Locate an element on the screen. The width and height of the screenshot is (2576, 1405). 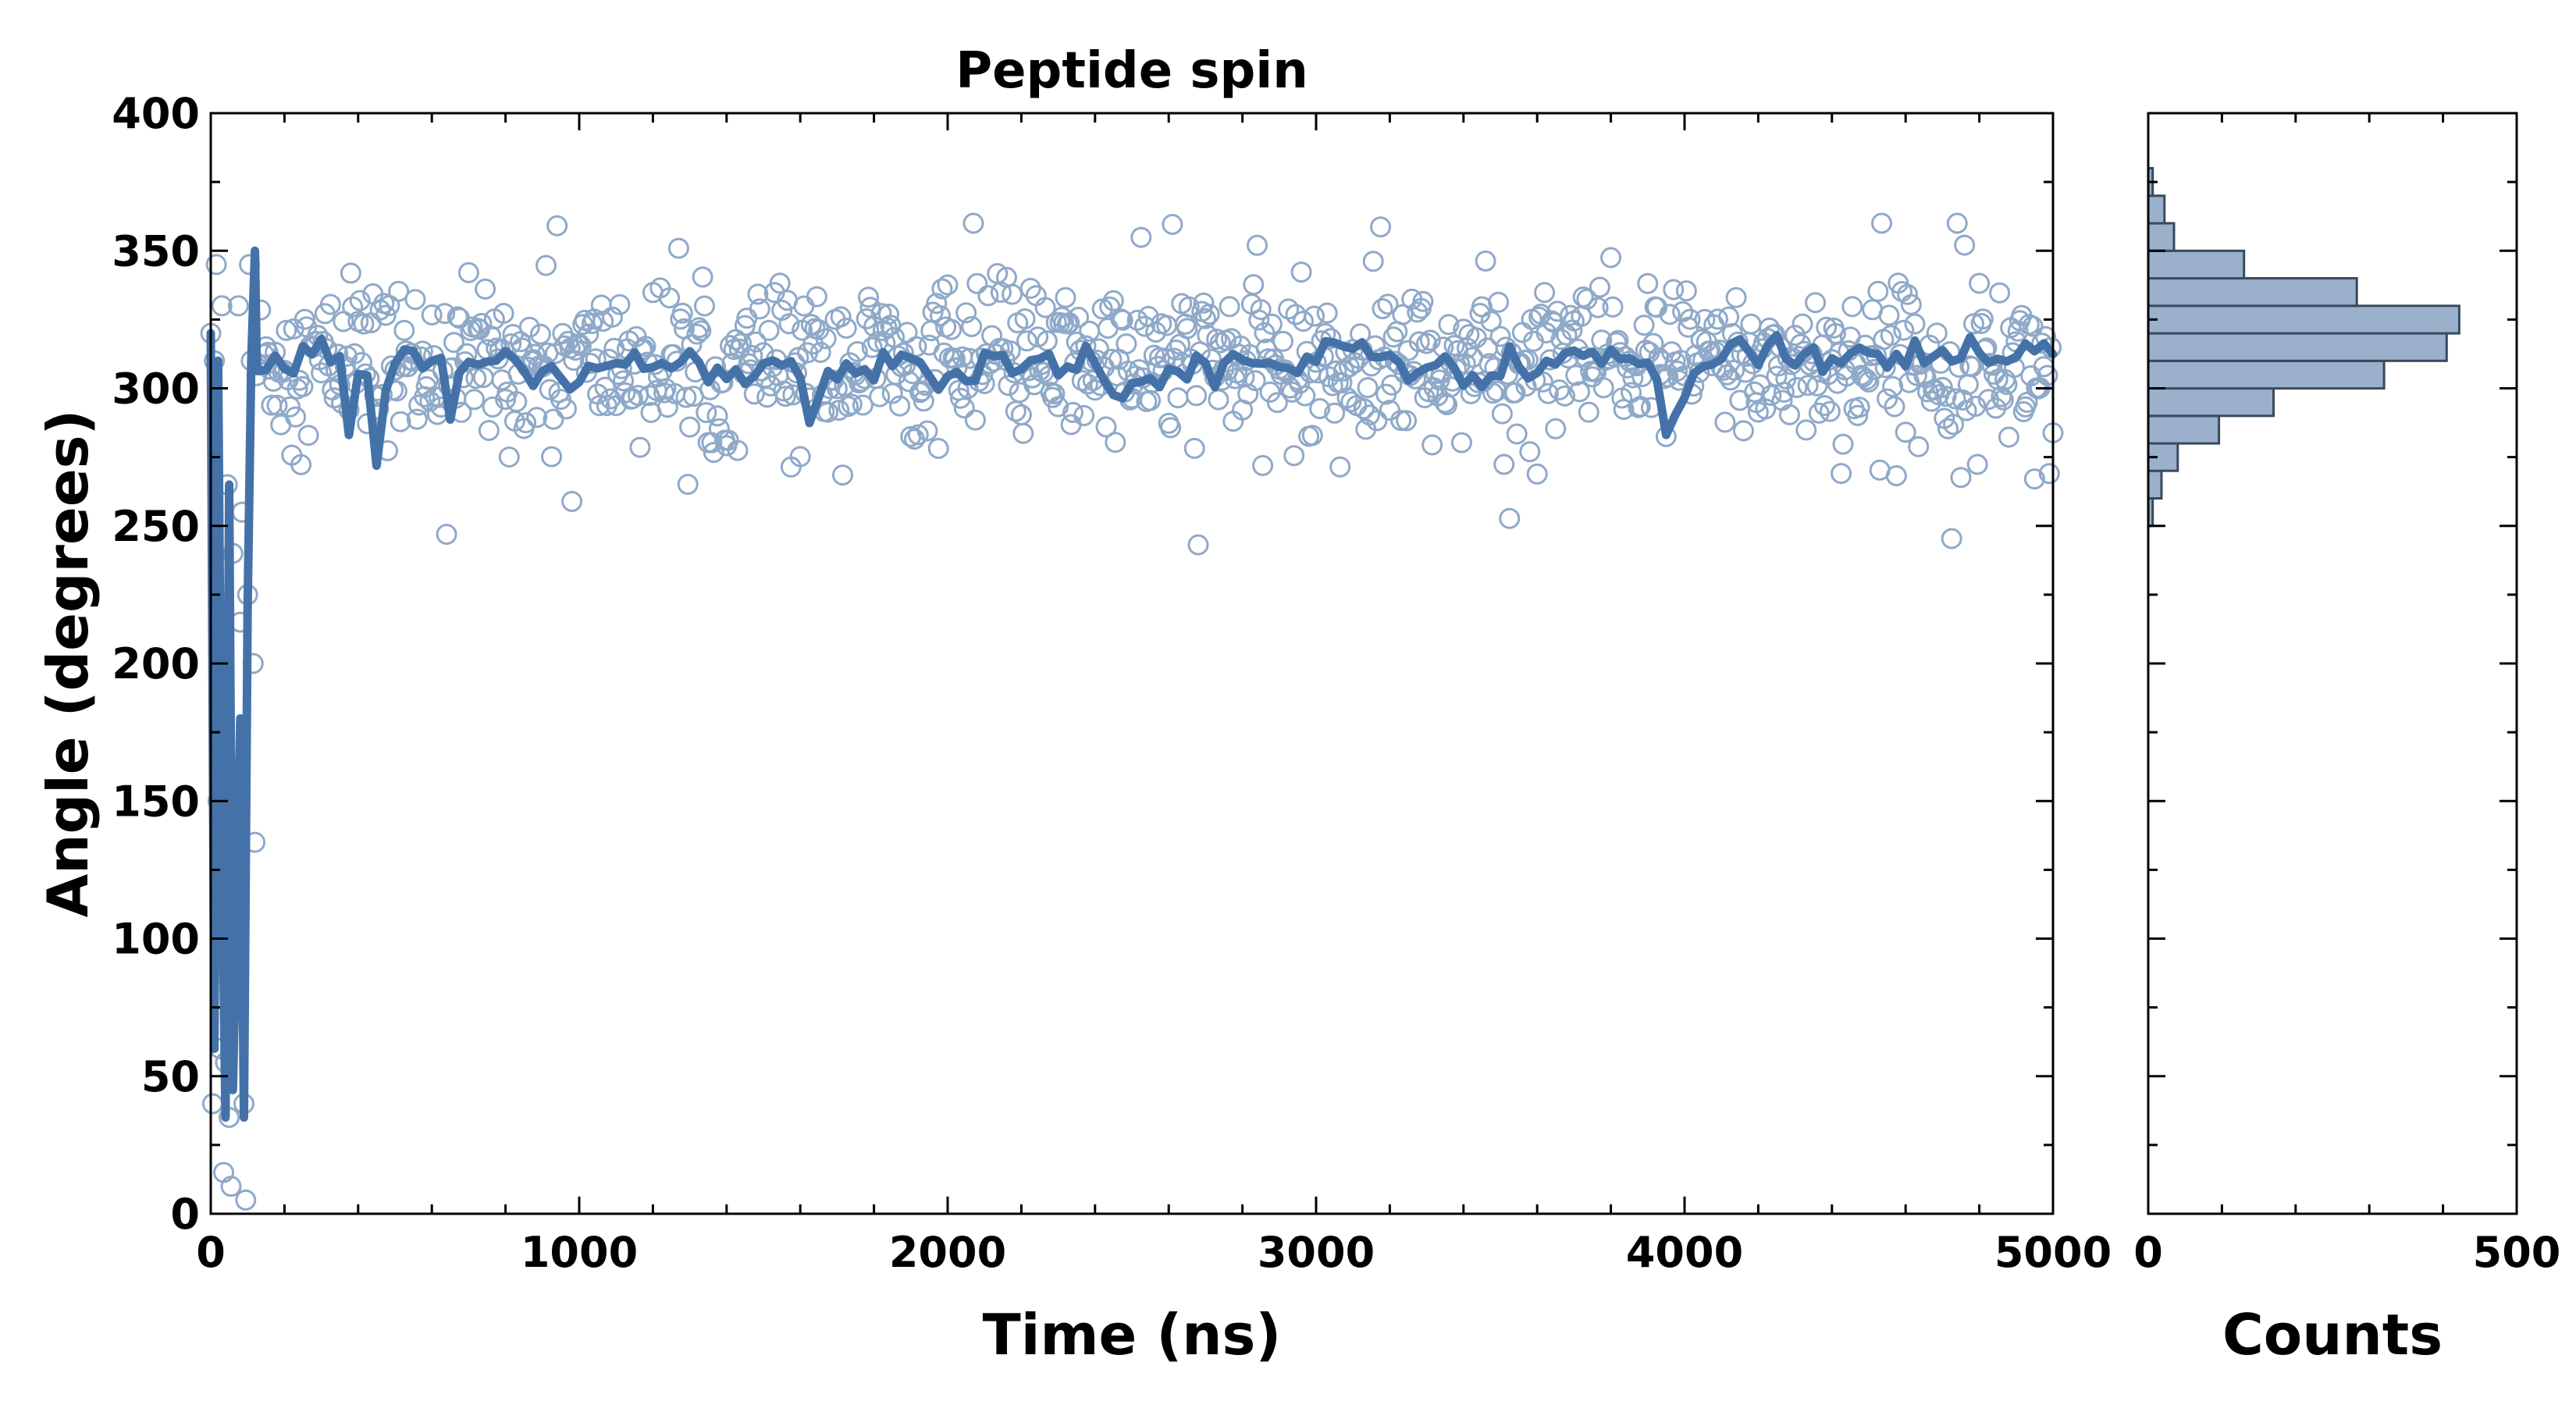
histogram-plot: 0 500 is located at coordinates (2346, 694).